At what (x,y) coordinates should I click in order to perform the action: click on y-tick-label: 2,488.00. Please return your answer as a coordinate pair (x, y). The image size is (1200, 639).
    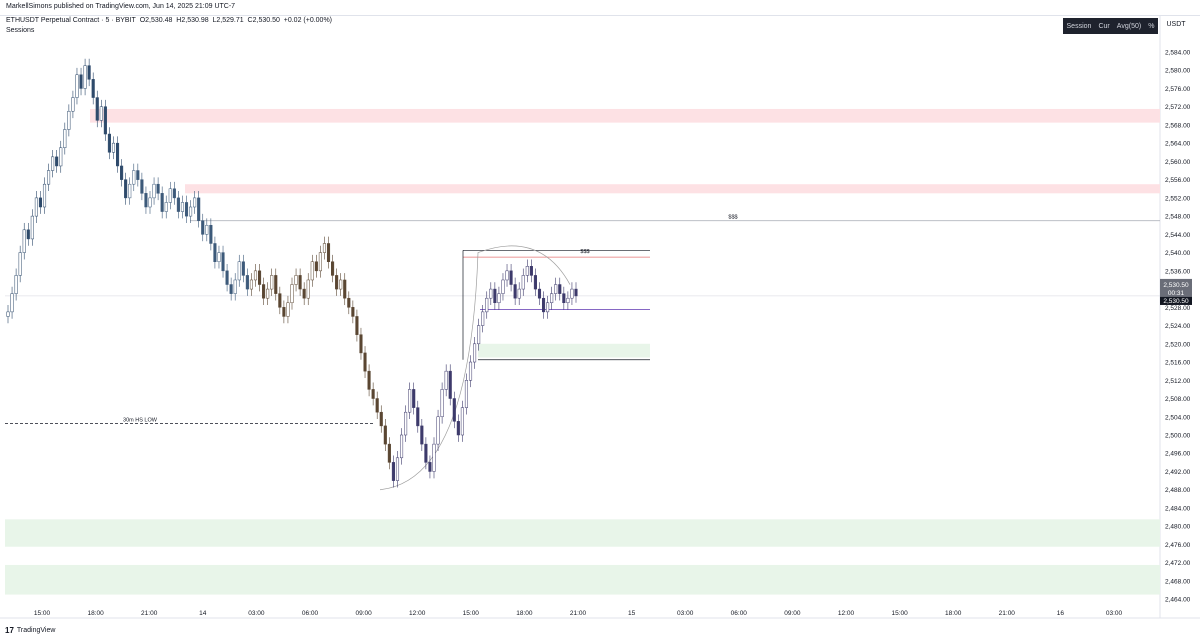
    Looking at the image, I should click on (1178, 490).